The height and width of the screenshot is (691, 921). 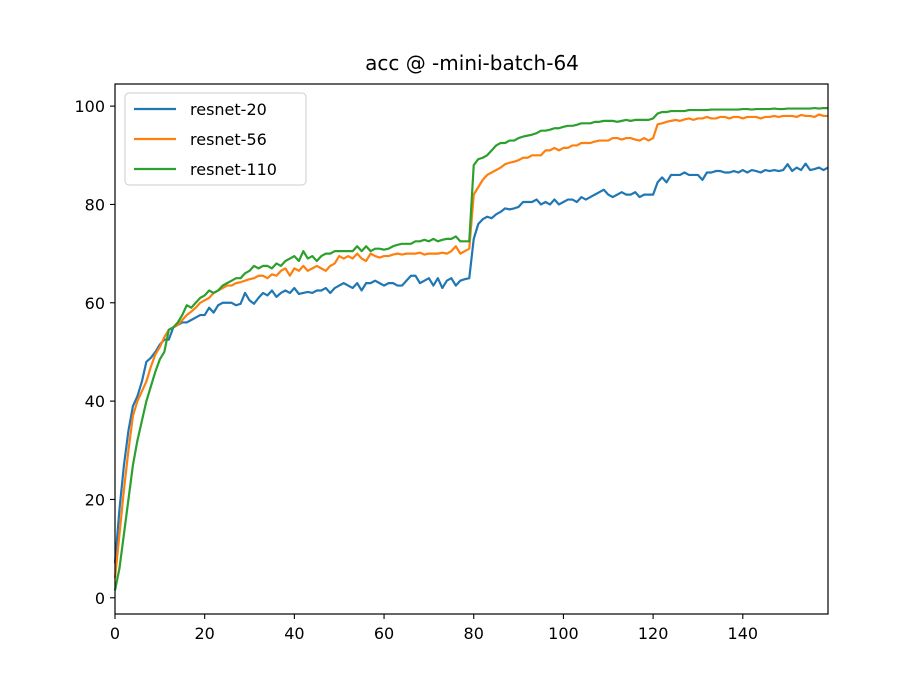 I want to click on y-tick-label: 60, so click(x=95, y=303).